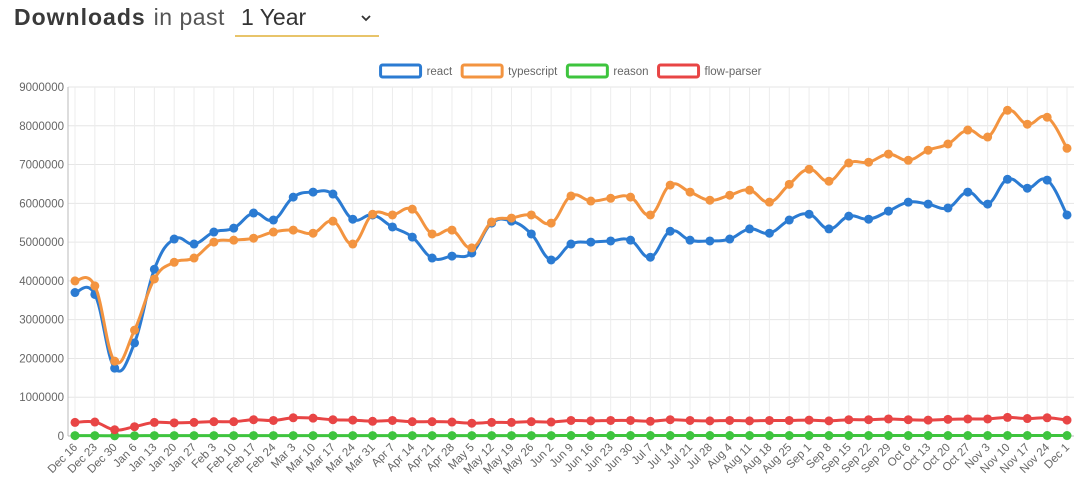 The width and height of the screenshot is (1080, 490). I want to click on period-select: 1 Year, so click(306, 20).